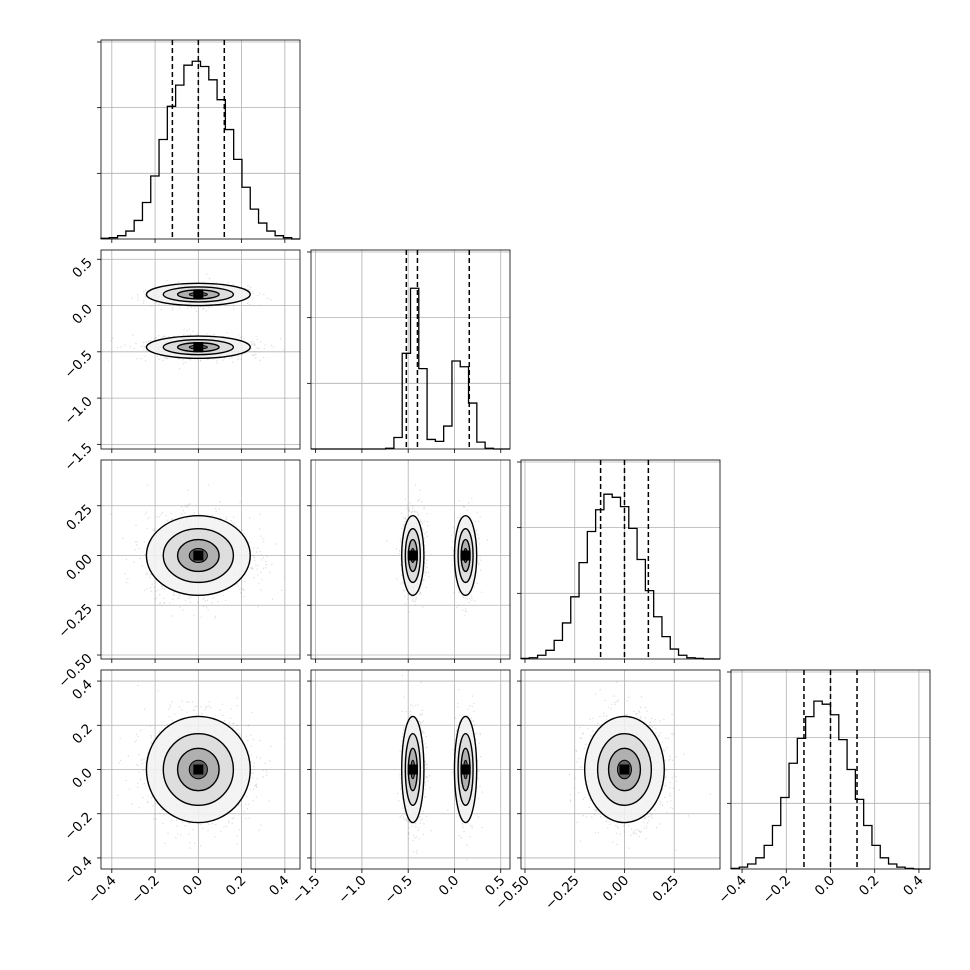 Image resolution: width=970 pixels, height=970 pixels. I want to click on y-tick-label: 0.25, so click(79, 517).